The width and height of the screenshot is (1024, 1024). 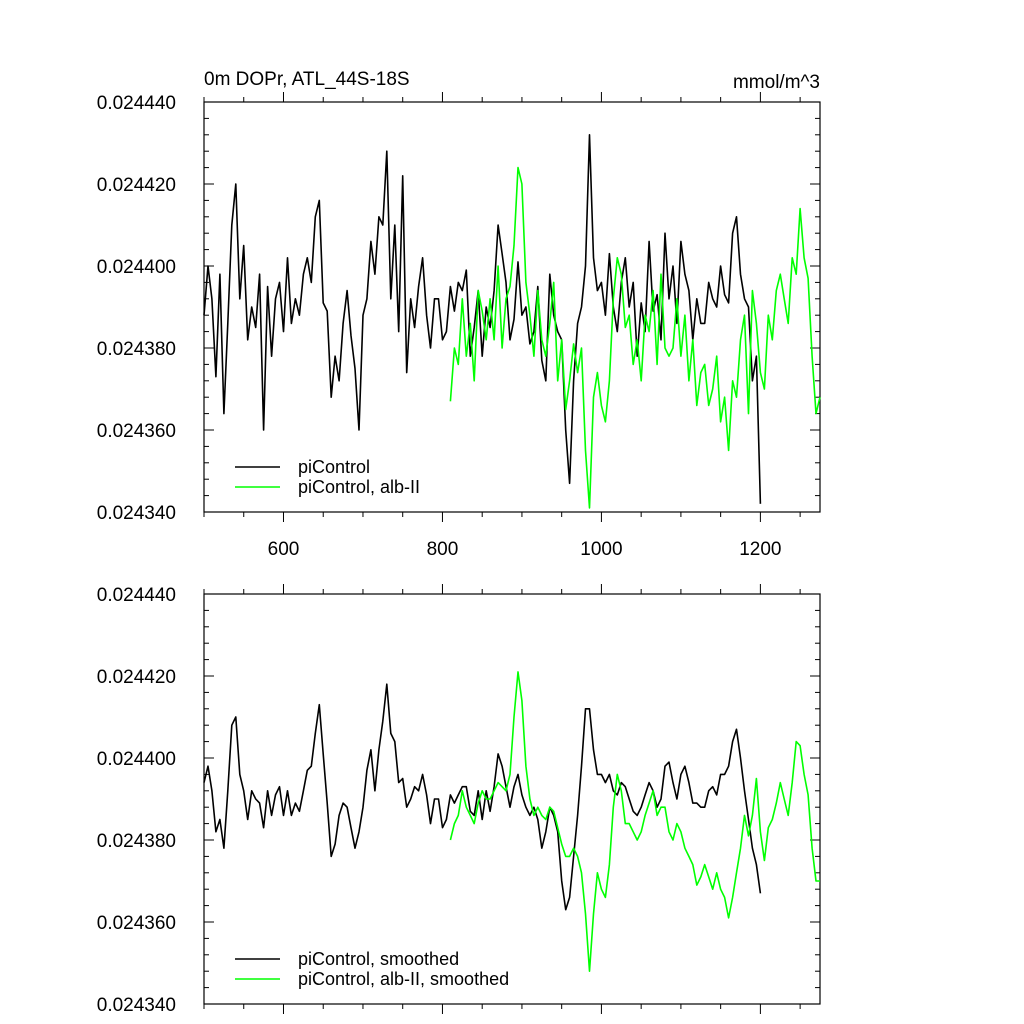 I want to click on legend-label-piControl-alb-ii: piControl, alb-II, smoothed, so click(x=403, y=979).